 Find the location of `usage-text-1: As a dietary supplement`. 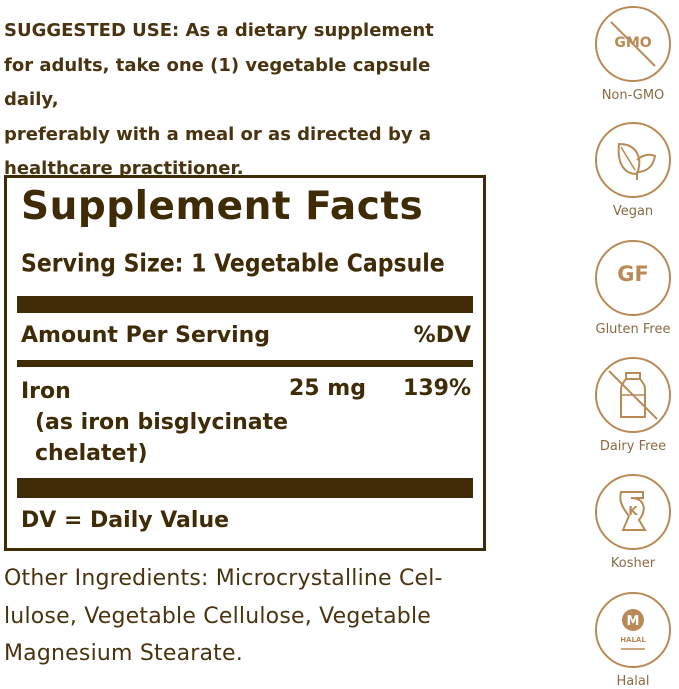

usage-text-1: As a dietary supplement is located at coordinates (306, 30).